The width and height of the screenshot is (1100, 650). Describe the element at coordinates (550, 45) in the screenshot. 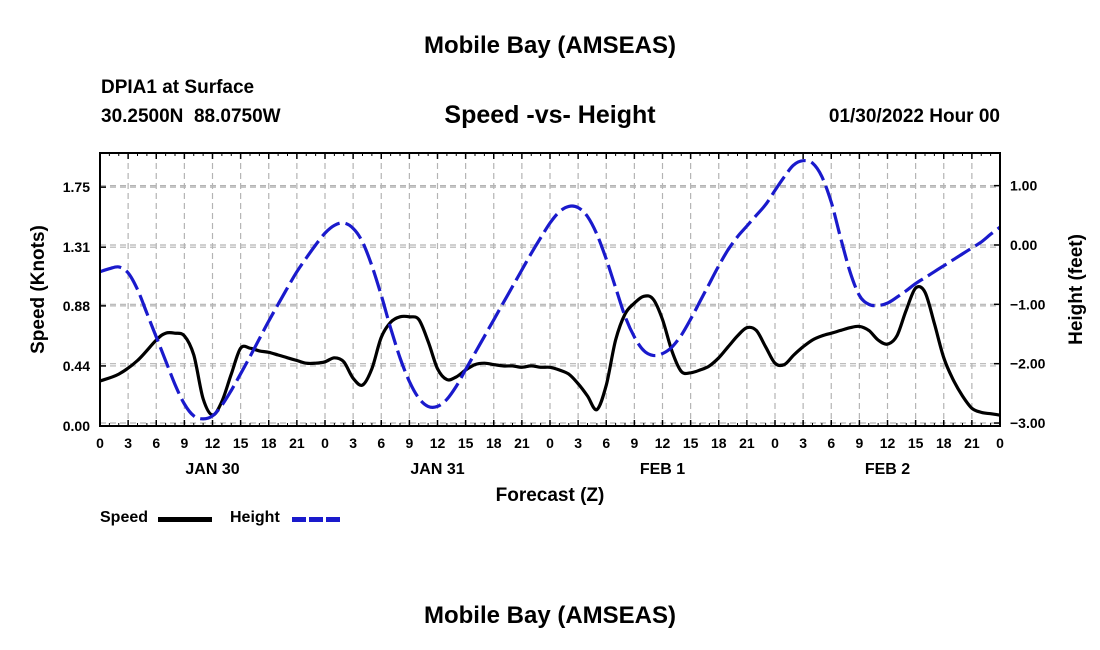

I see `top-title: Mobile Bay (AMSEAS)` at that location.